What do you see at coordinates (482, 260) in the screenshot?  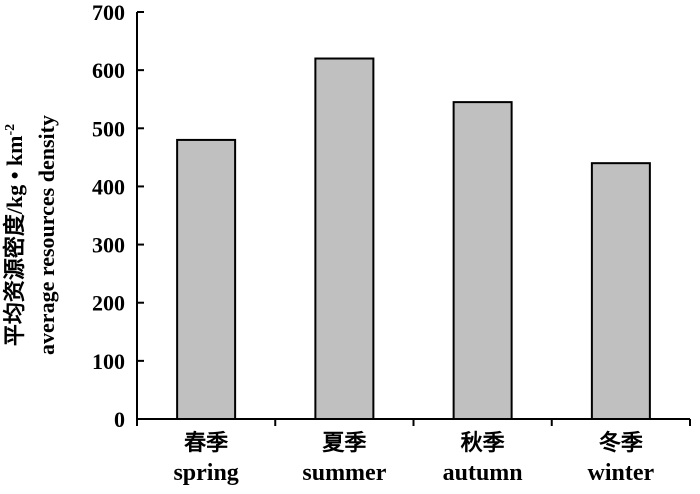 I see `bar-autumn` at bounding box center [482, 260].